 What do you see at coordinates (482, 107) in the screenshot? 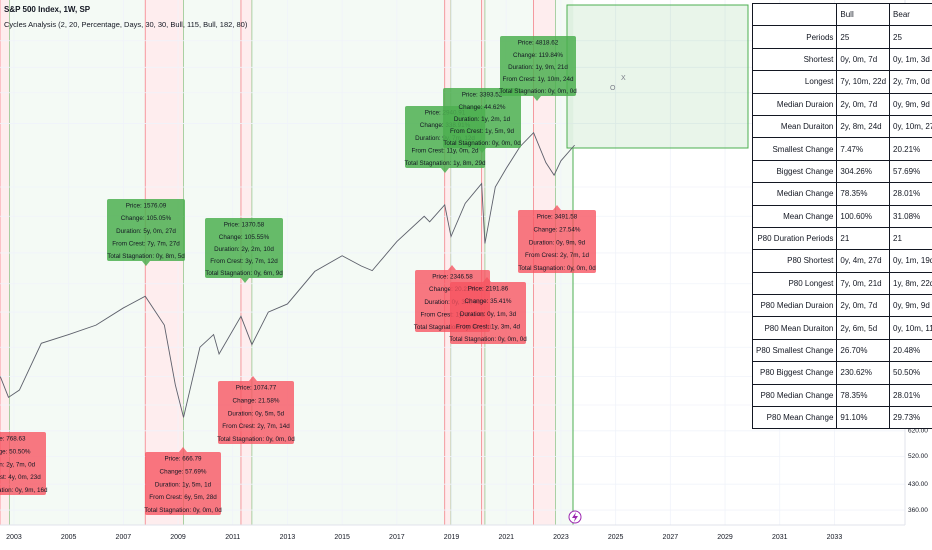
I see `annotation-line: Change: 44.62%` at bounding box center [482, 107].